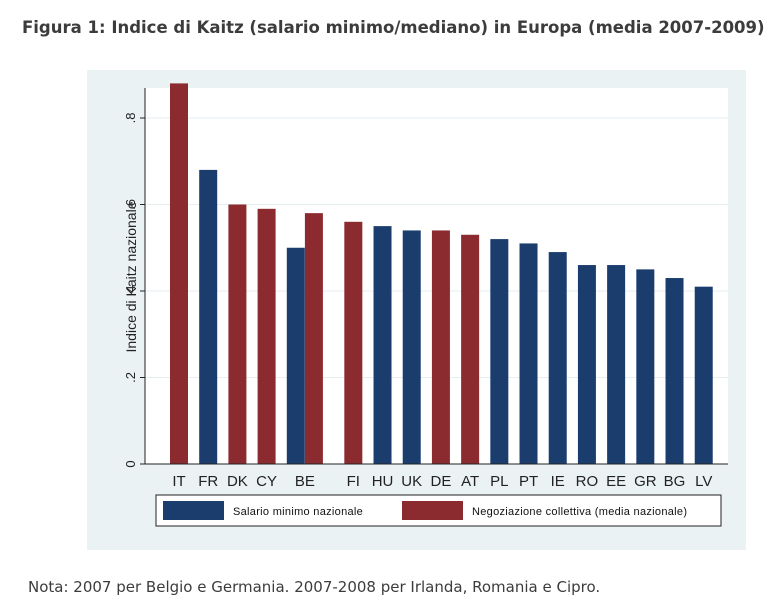 The width and height of the screenshot is (767, 608). I want to click on x-tick-label-cy: CY, so click(266, 481).